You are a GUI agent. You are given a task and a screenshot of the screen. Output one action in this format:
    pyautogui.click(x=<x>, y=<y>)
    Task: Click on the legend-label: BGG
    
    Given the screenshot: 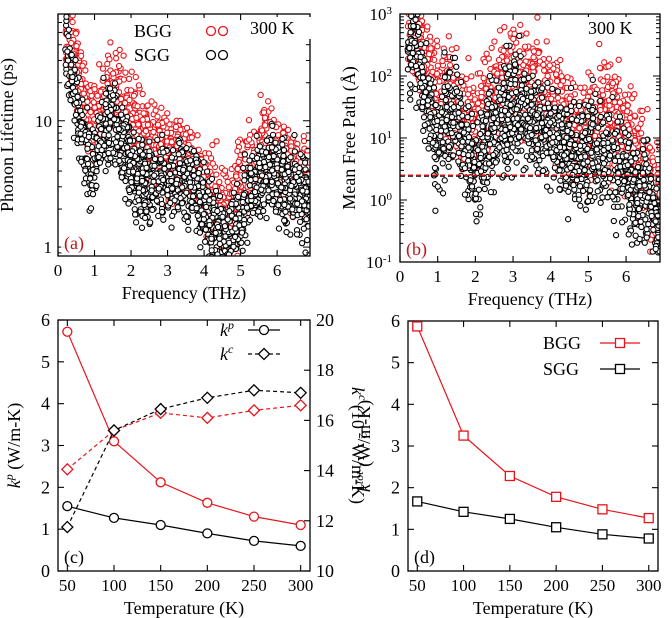 What is the action you would take?
    pyautogui.click(x=153, y=31)
    